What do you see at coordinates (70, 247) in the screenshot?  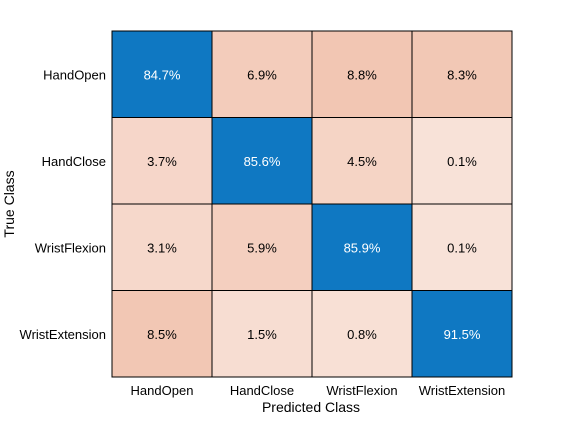 I see `y-tick-label: WristFlexion` at bounding box center [70, 247].